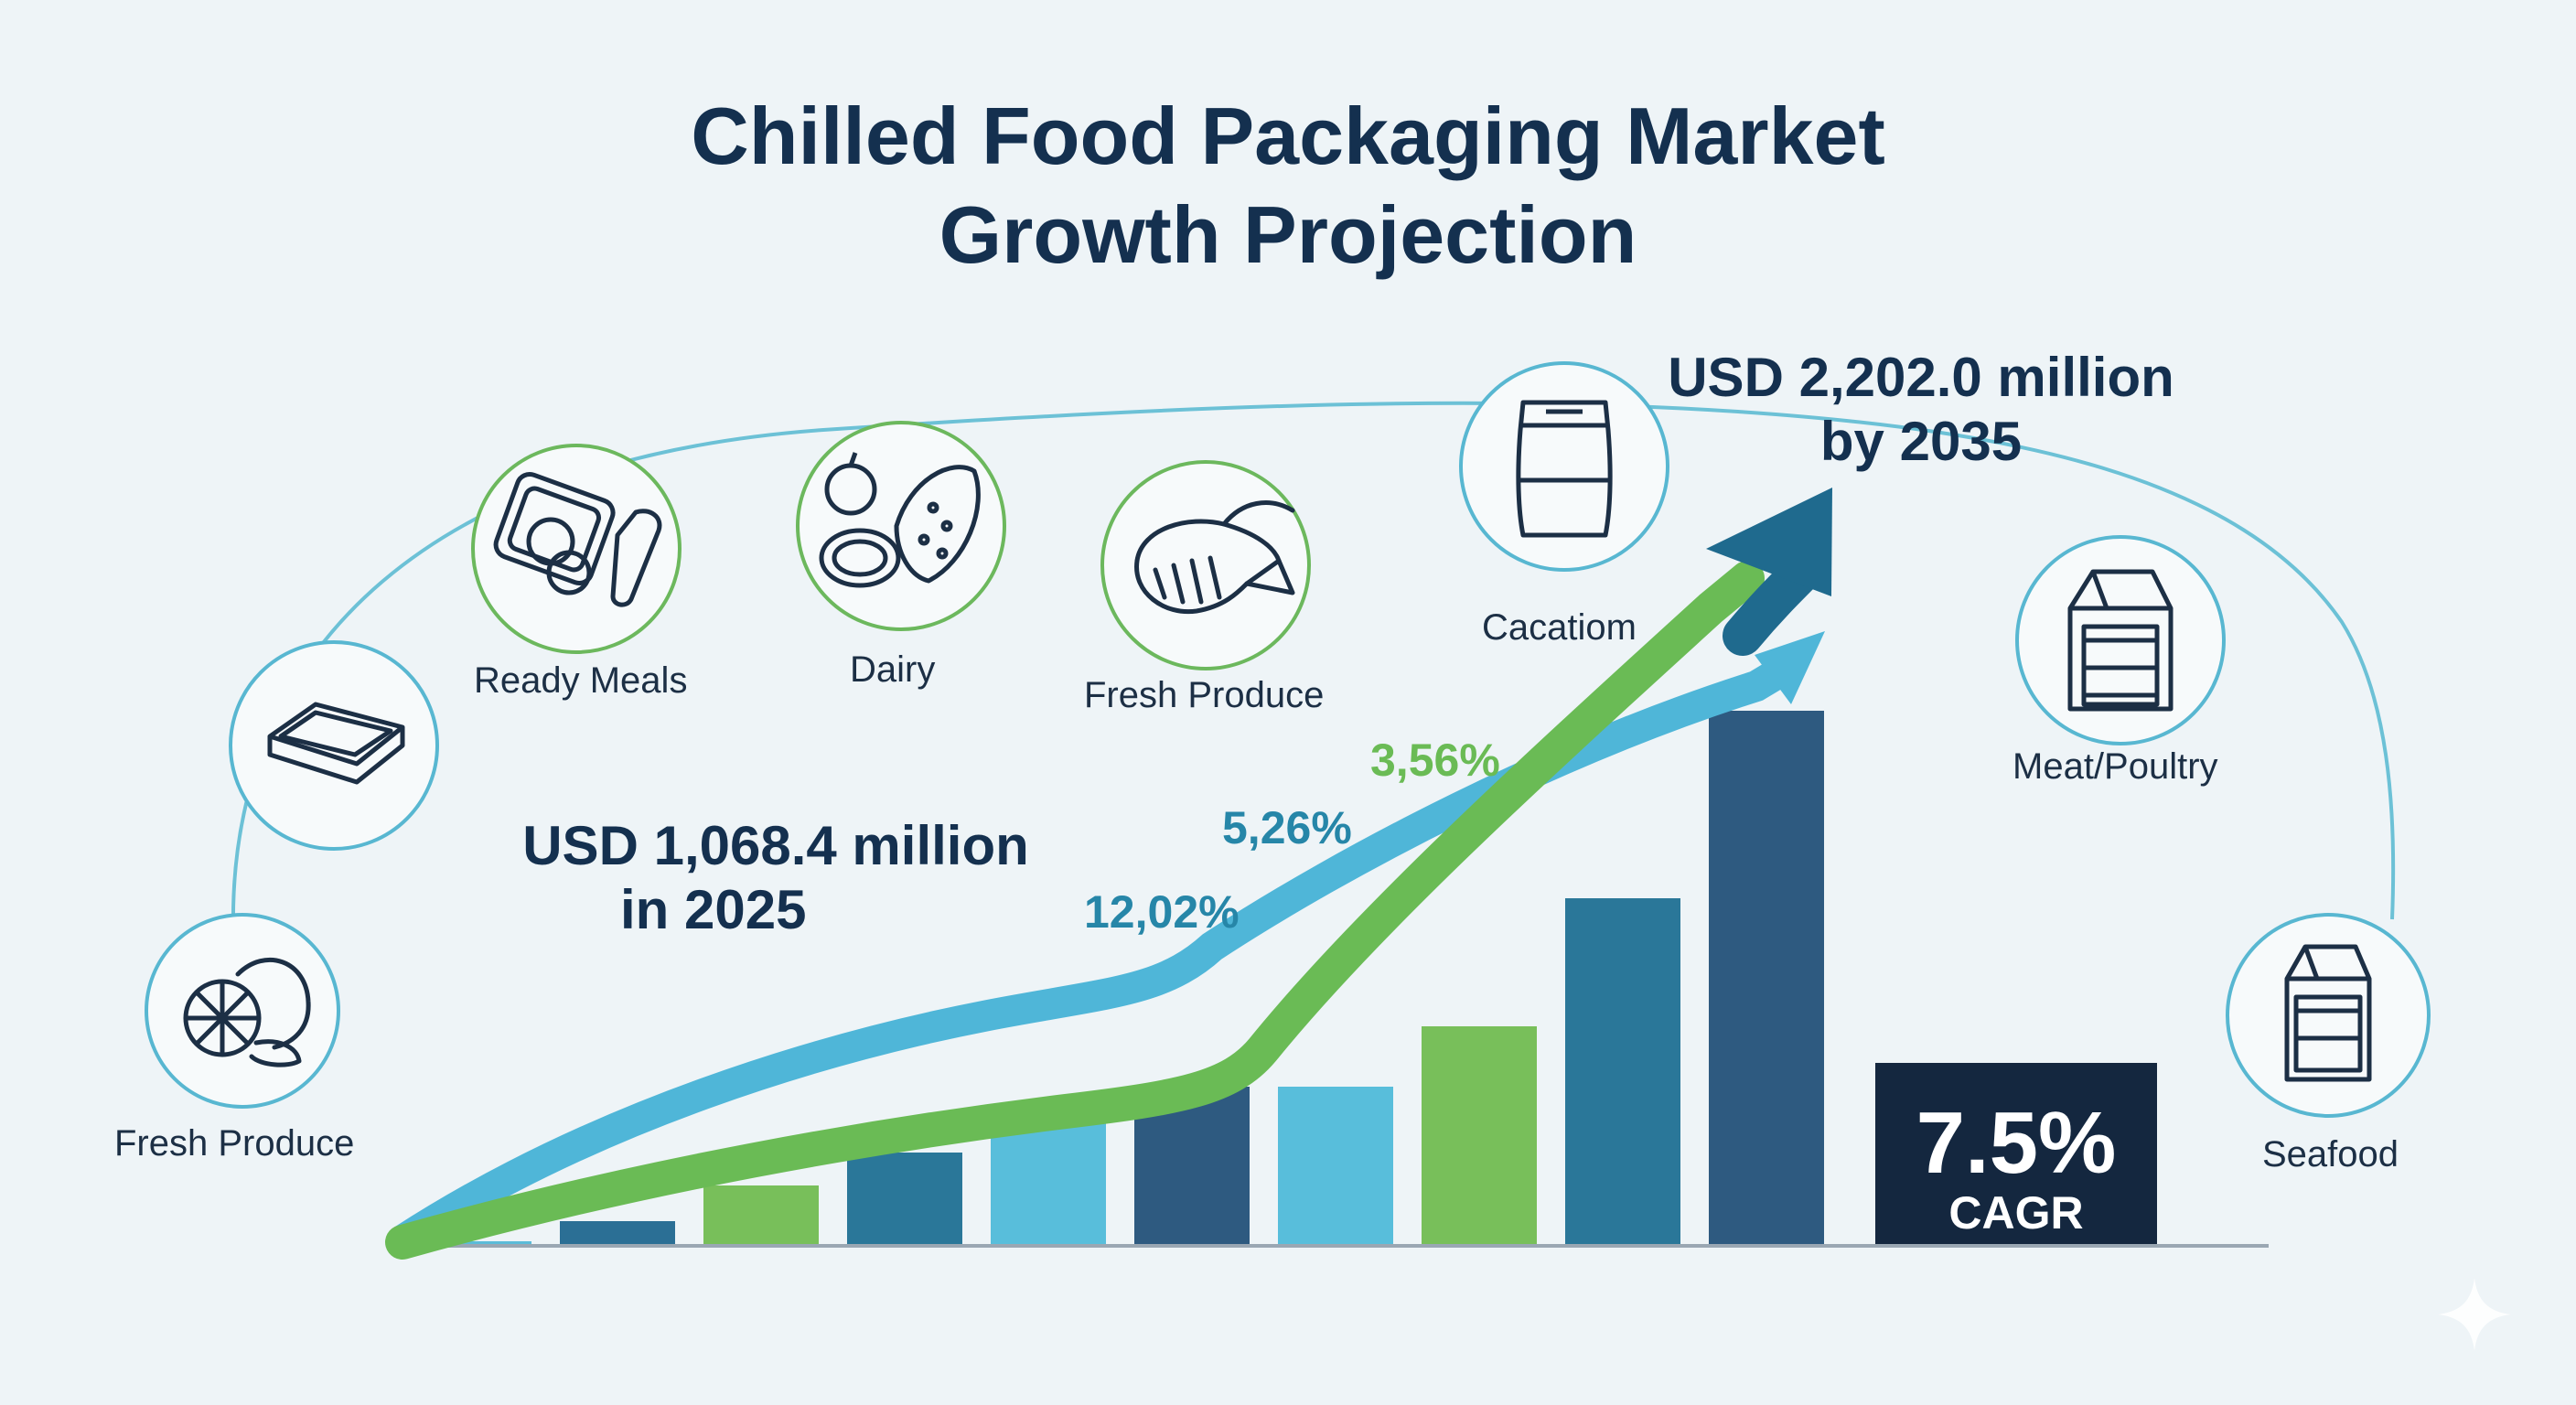 The height and width of the screenshot is (1405, 2576). I want to click on end-year: by 2035, so click(1921, 442).